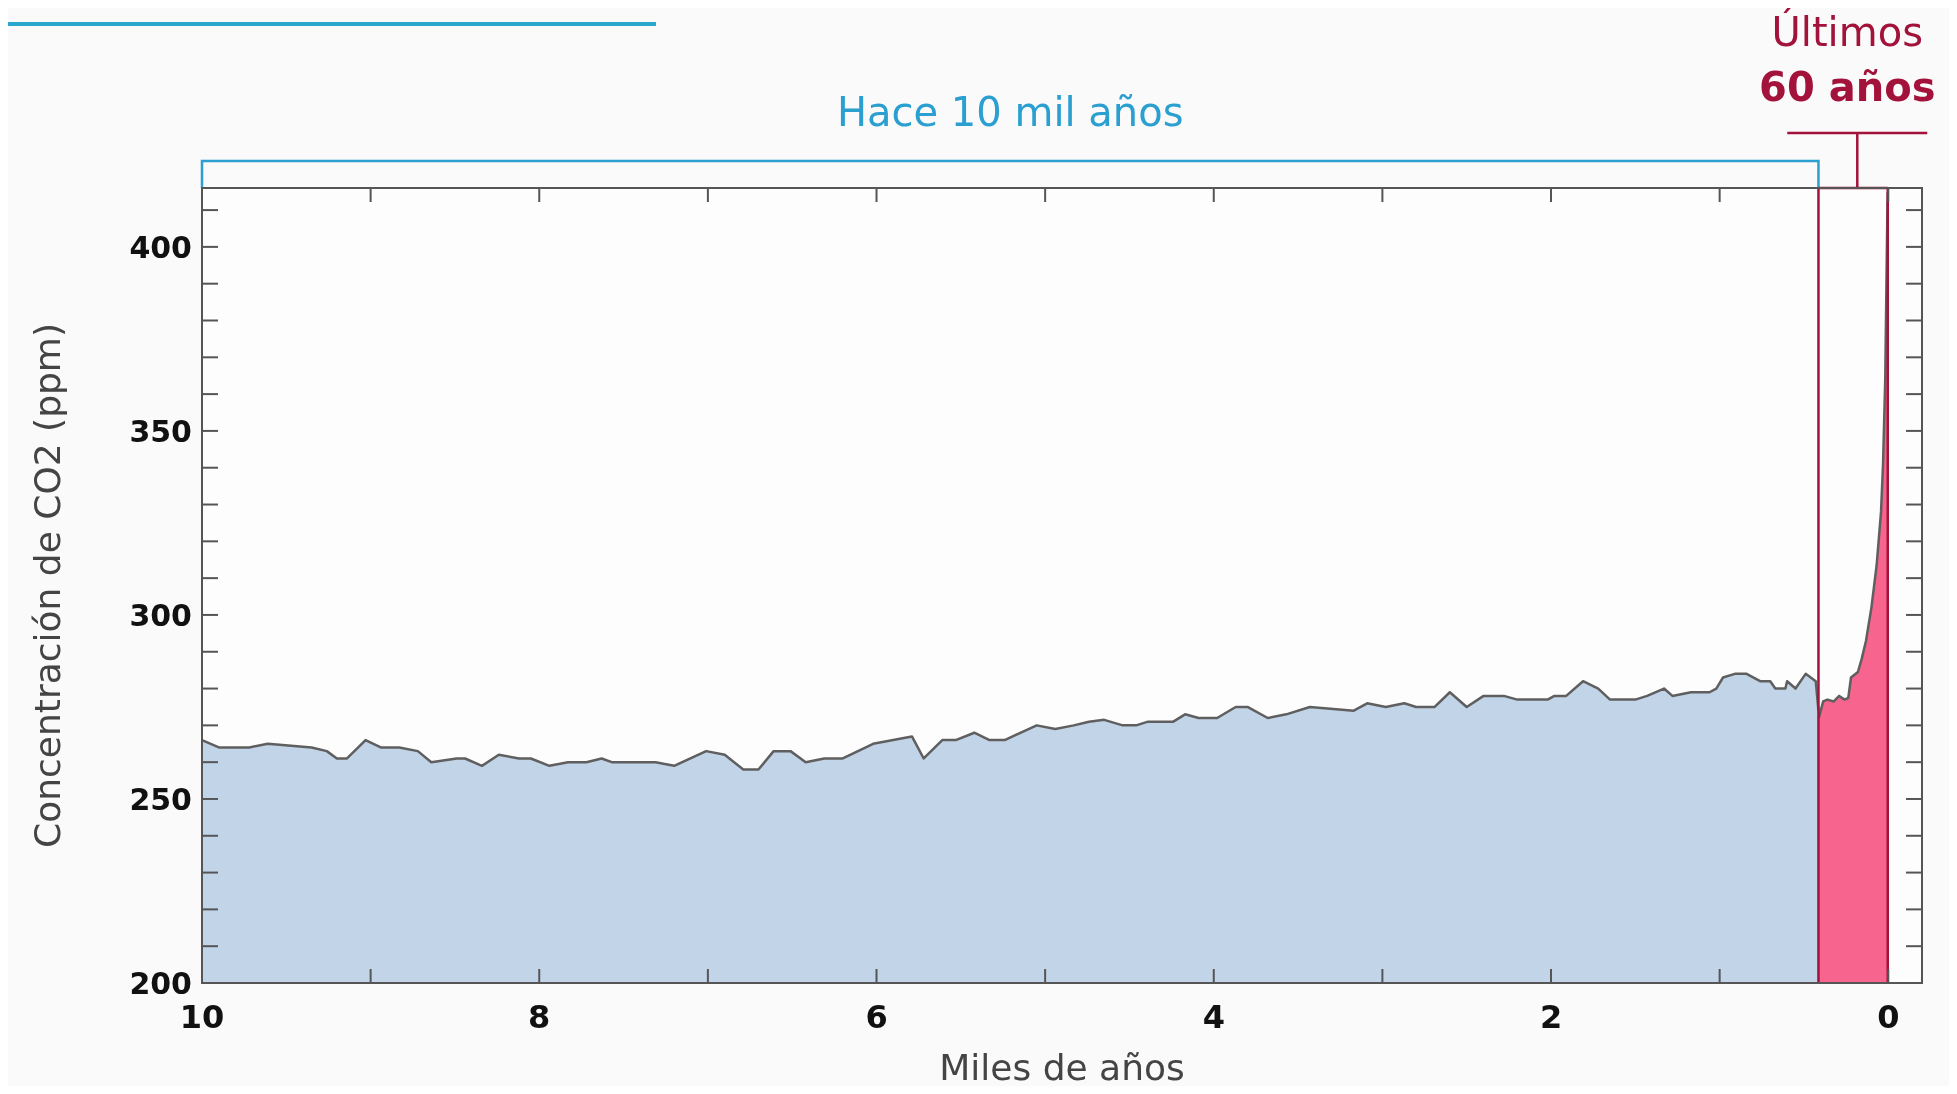 The height and width of the screenshot is (1094, 1957). What do you see at coordinates (47, 585) in the screenshot?
I see `y-axis-title: Concentración de CO2 (ppm)` at bounding box center [47, 585].